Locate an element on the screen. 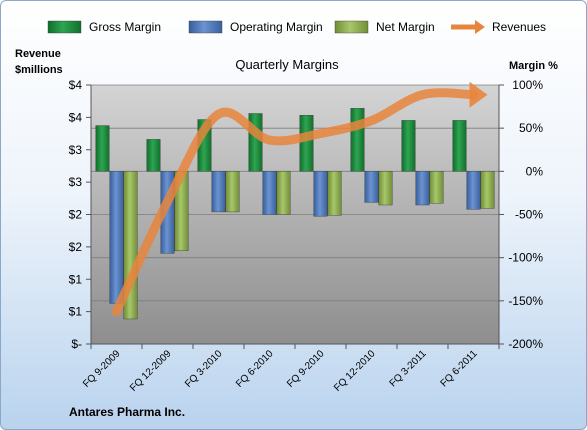  chart-title: Quarterly Margins is located at coordinates (287, 64).